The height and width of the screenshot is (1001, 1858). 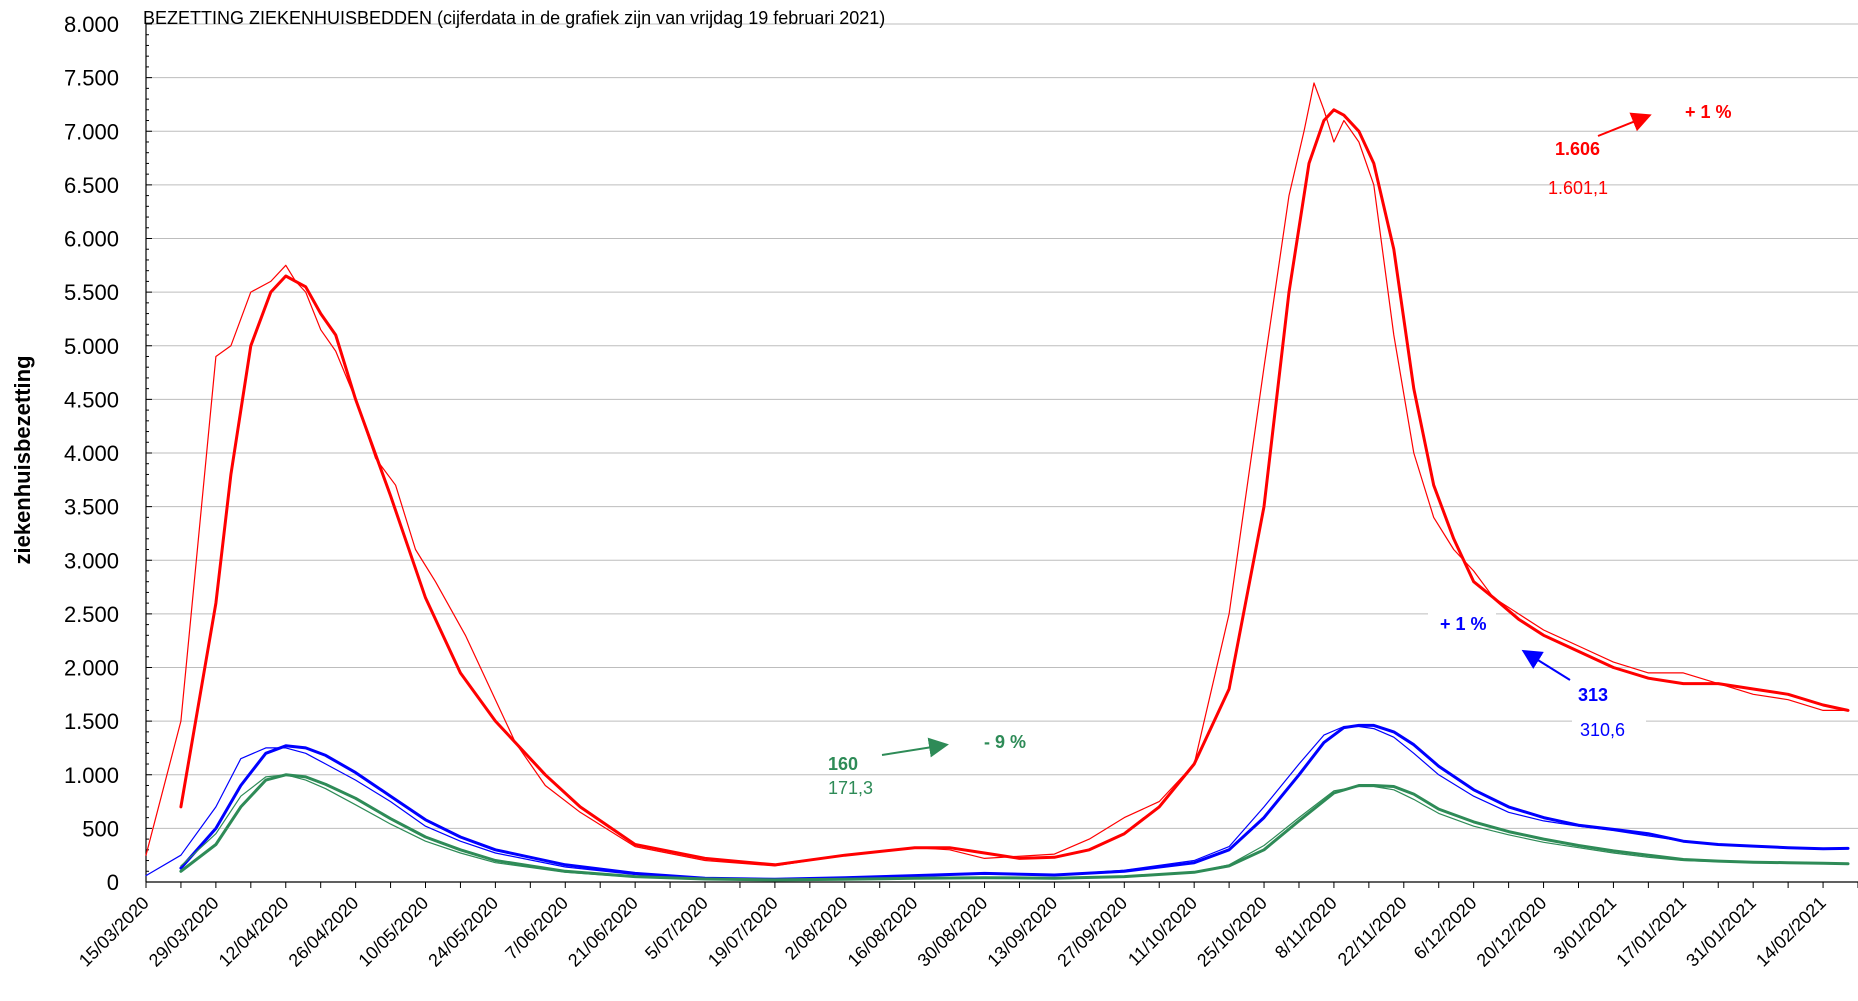 What do you see at coordinates (1791, 932) in the screenshot?
I see `x-tick-label: 14/02/2021` at bounding box center [1791, 932].